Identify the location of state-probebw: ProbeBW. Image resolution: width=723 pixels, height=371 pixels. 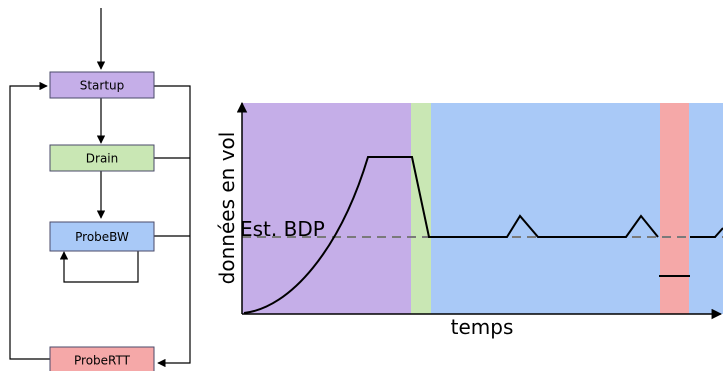
(102, 236).